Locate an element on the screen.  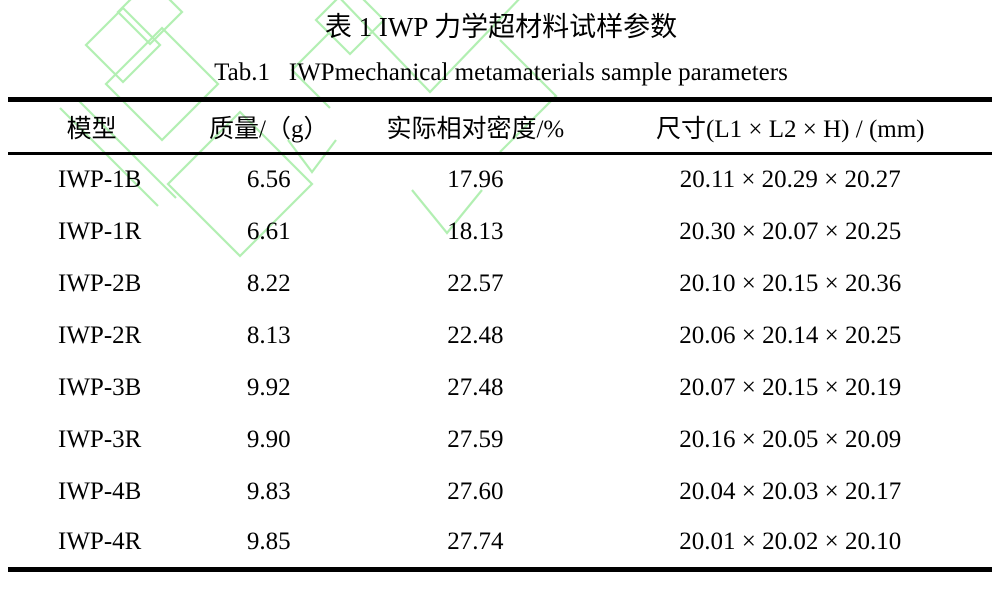
cell-density: 27.60 is located at coordinates (475, 491).